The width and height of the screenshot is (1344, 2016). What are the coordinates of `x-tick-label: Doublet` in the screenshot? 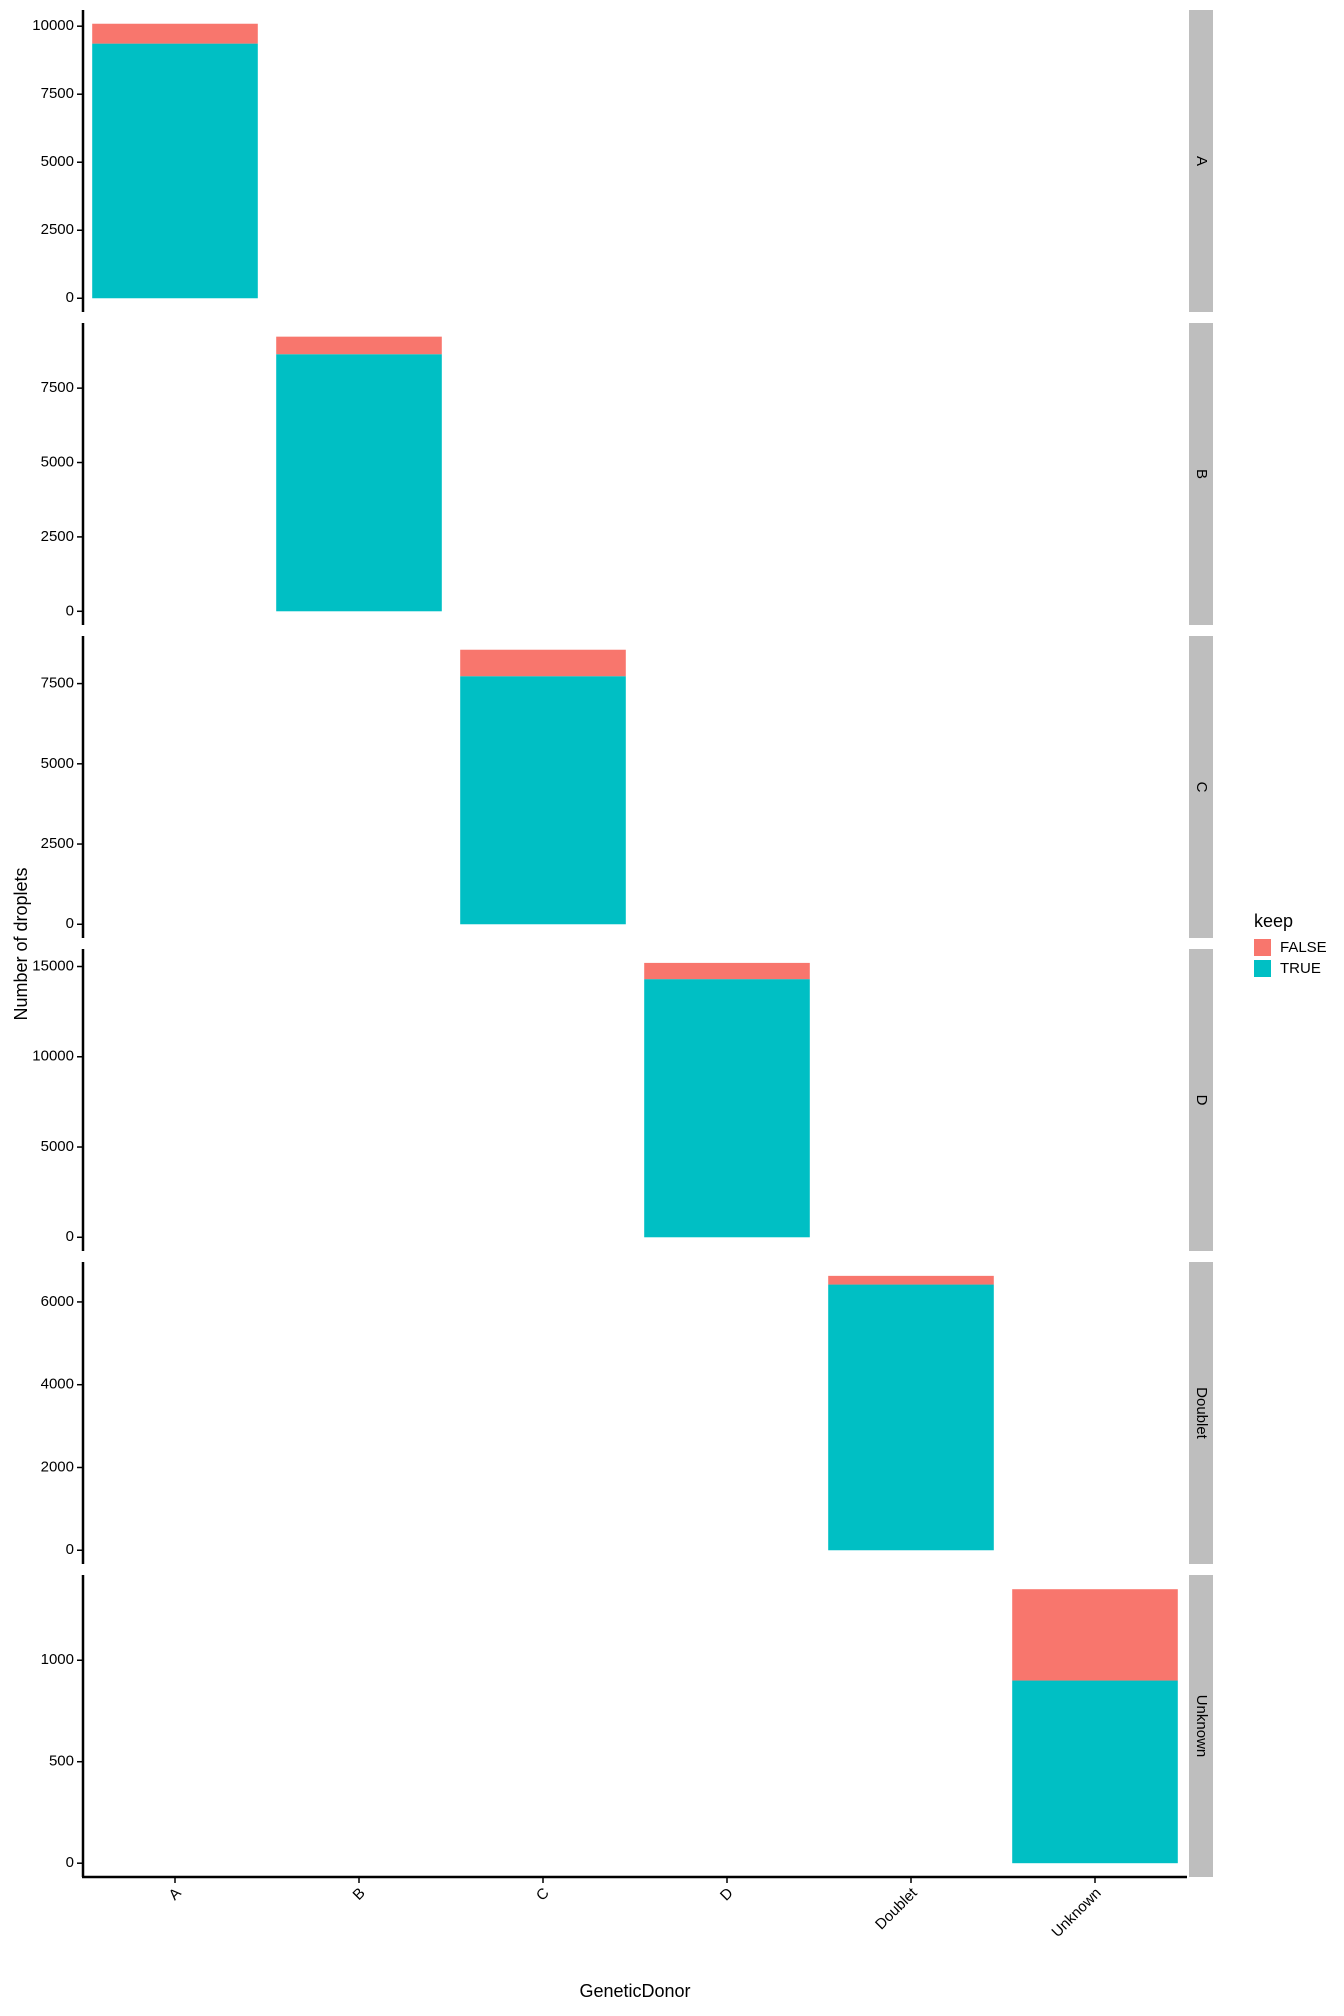 It's located at (896, 1908).